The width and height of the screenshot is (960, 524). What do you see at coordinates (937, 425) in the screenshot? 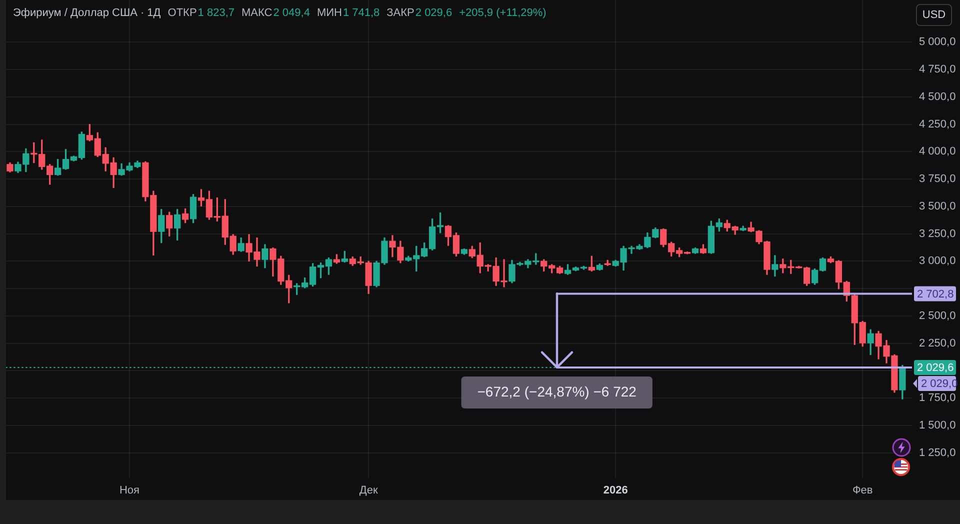
I see `y-tick-label: 1 500,0` at bounding box center [937, 425].